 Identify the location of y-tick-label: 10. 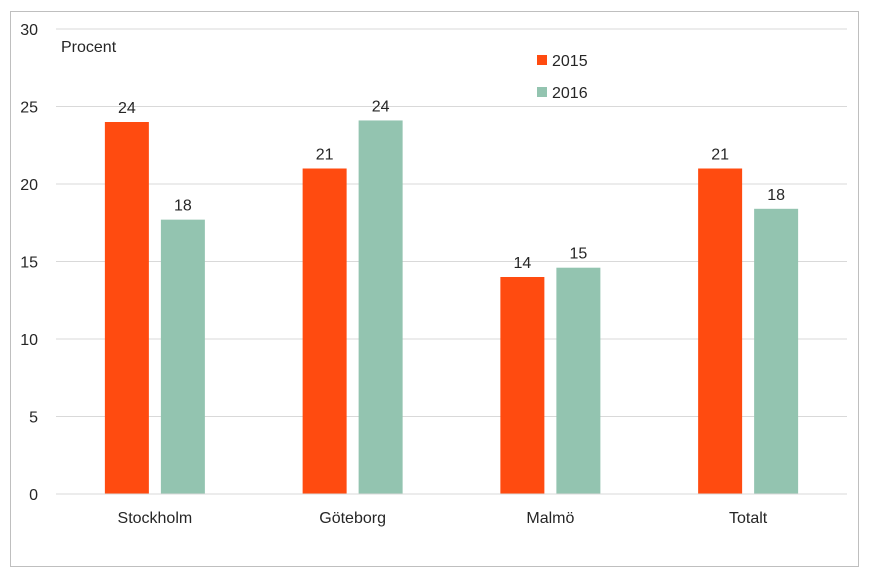
(29, 340).